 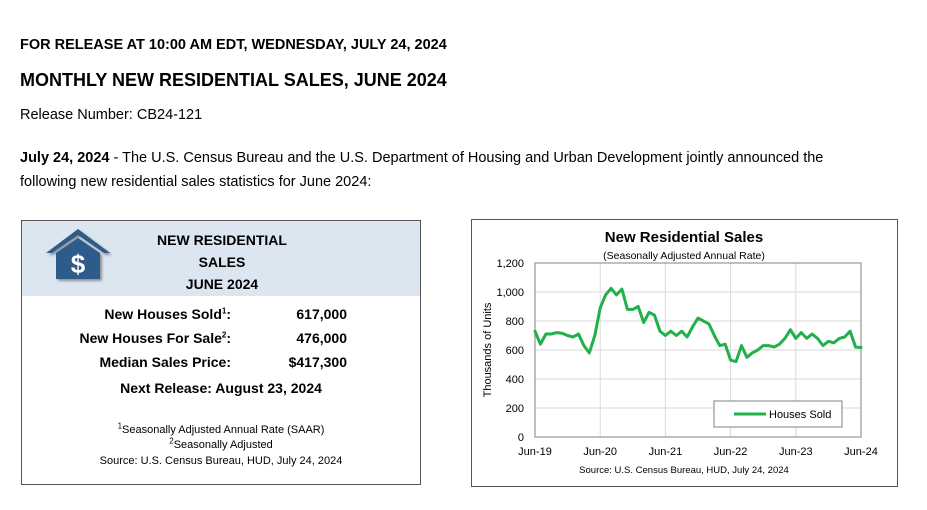 I want to click on summary-title-line: SALES, so click(x=222, y=262).